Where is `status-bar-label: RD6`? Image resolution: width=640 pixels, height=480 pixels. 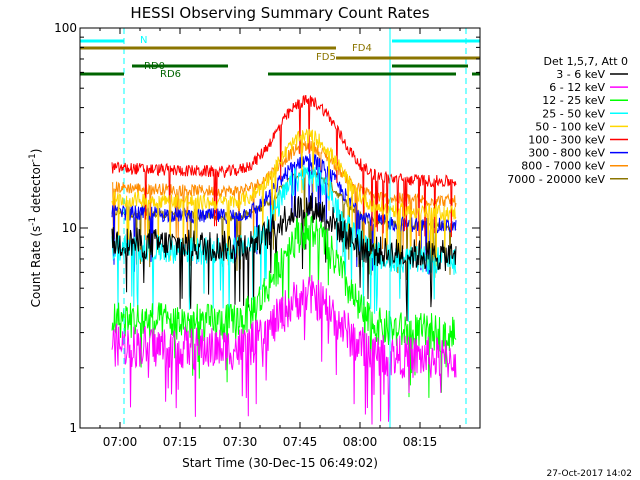
status-bar-label: RD6 is located at coordinates (170, 74).